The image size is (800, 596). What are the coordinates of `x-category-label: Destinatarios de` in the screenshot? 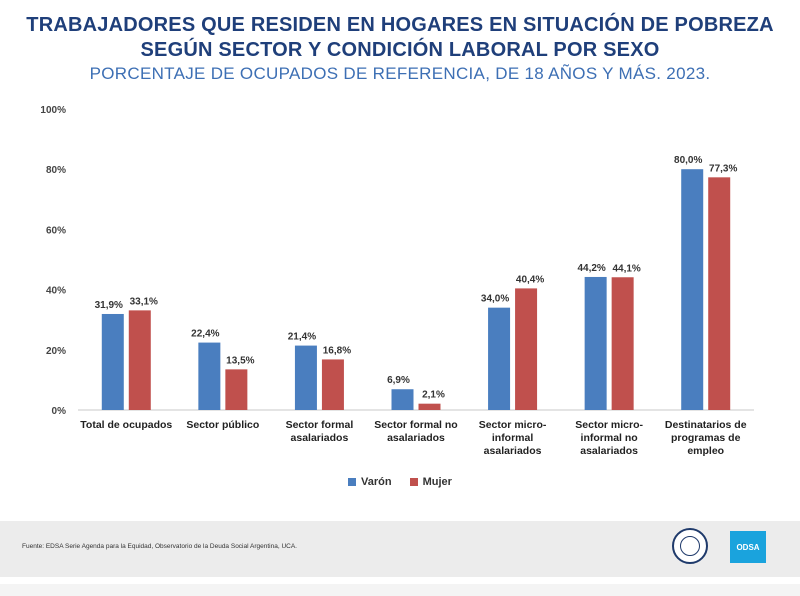 It's located at (706, 425).